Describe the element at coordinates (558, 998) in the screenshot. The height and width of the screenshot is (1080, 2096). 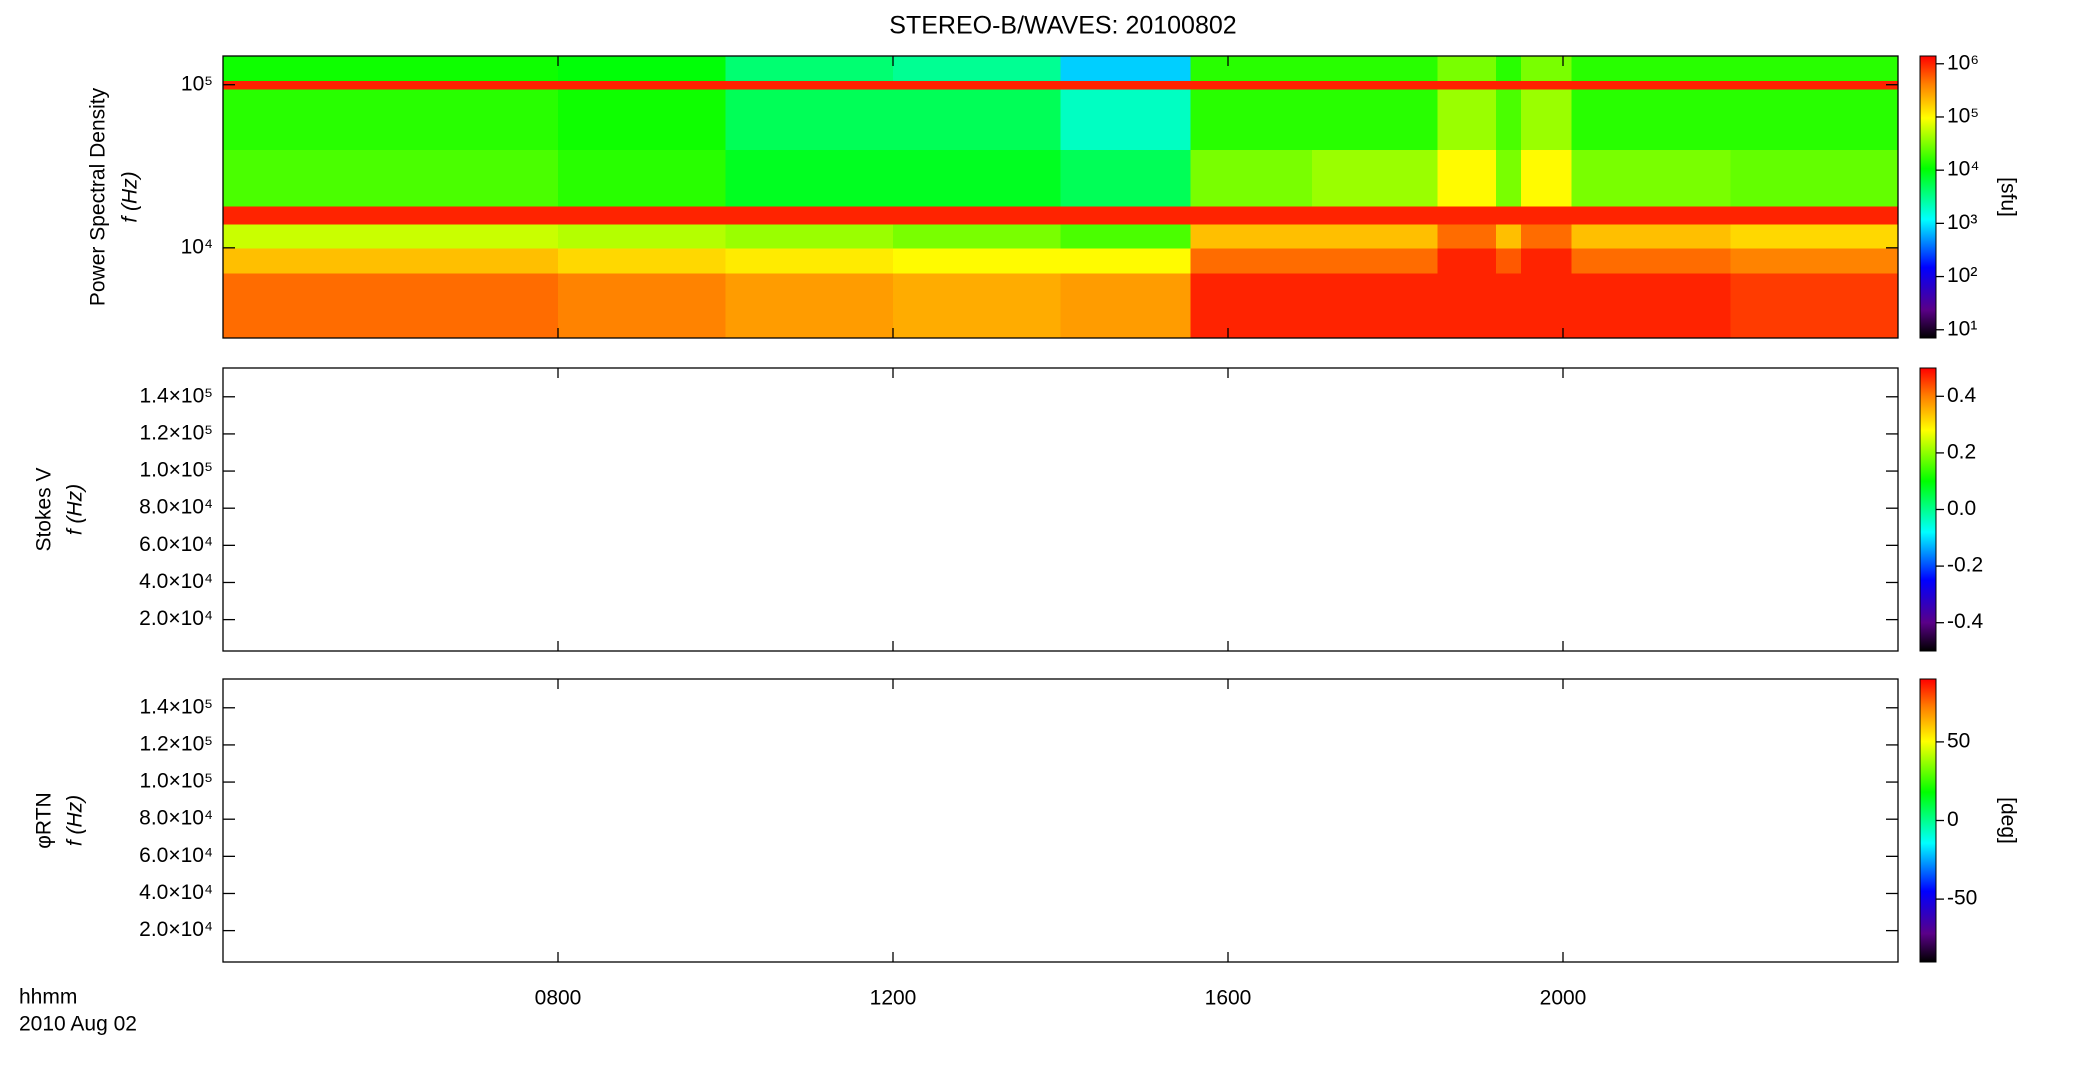
I see `x-tick-label: 0800` at that location.